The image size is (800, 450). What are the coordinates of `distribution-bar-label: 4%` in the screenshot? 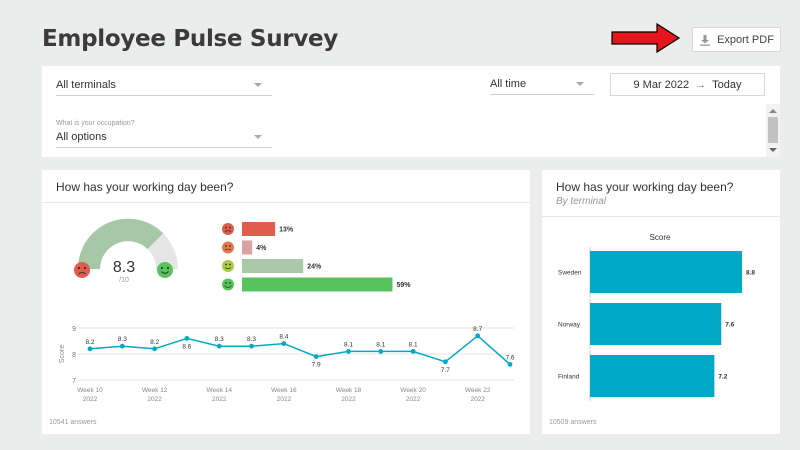 It's located at (261, 248).